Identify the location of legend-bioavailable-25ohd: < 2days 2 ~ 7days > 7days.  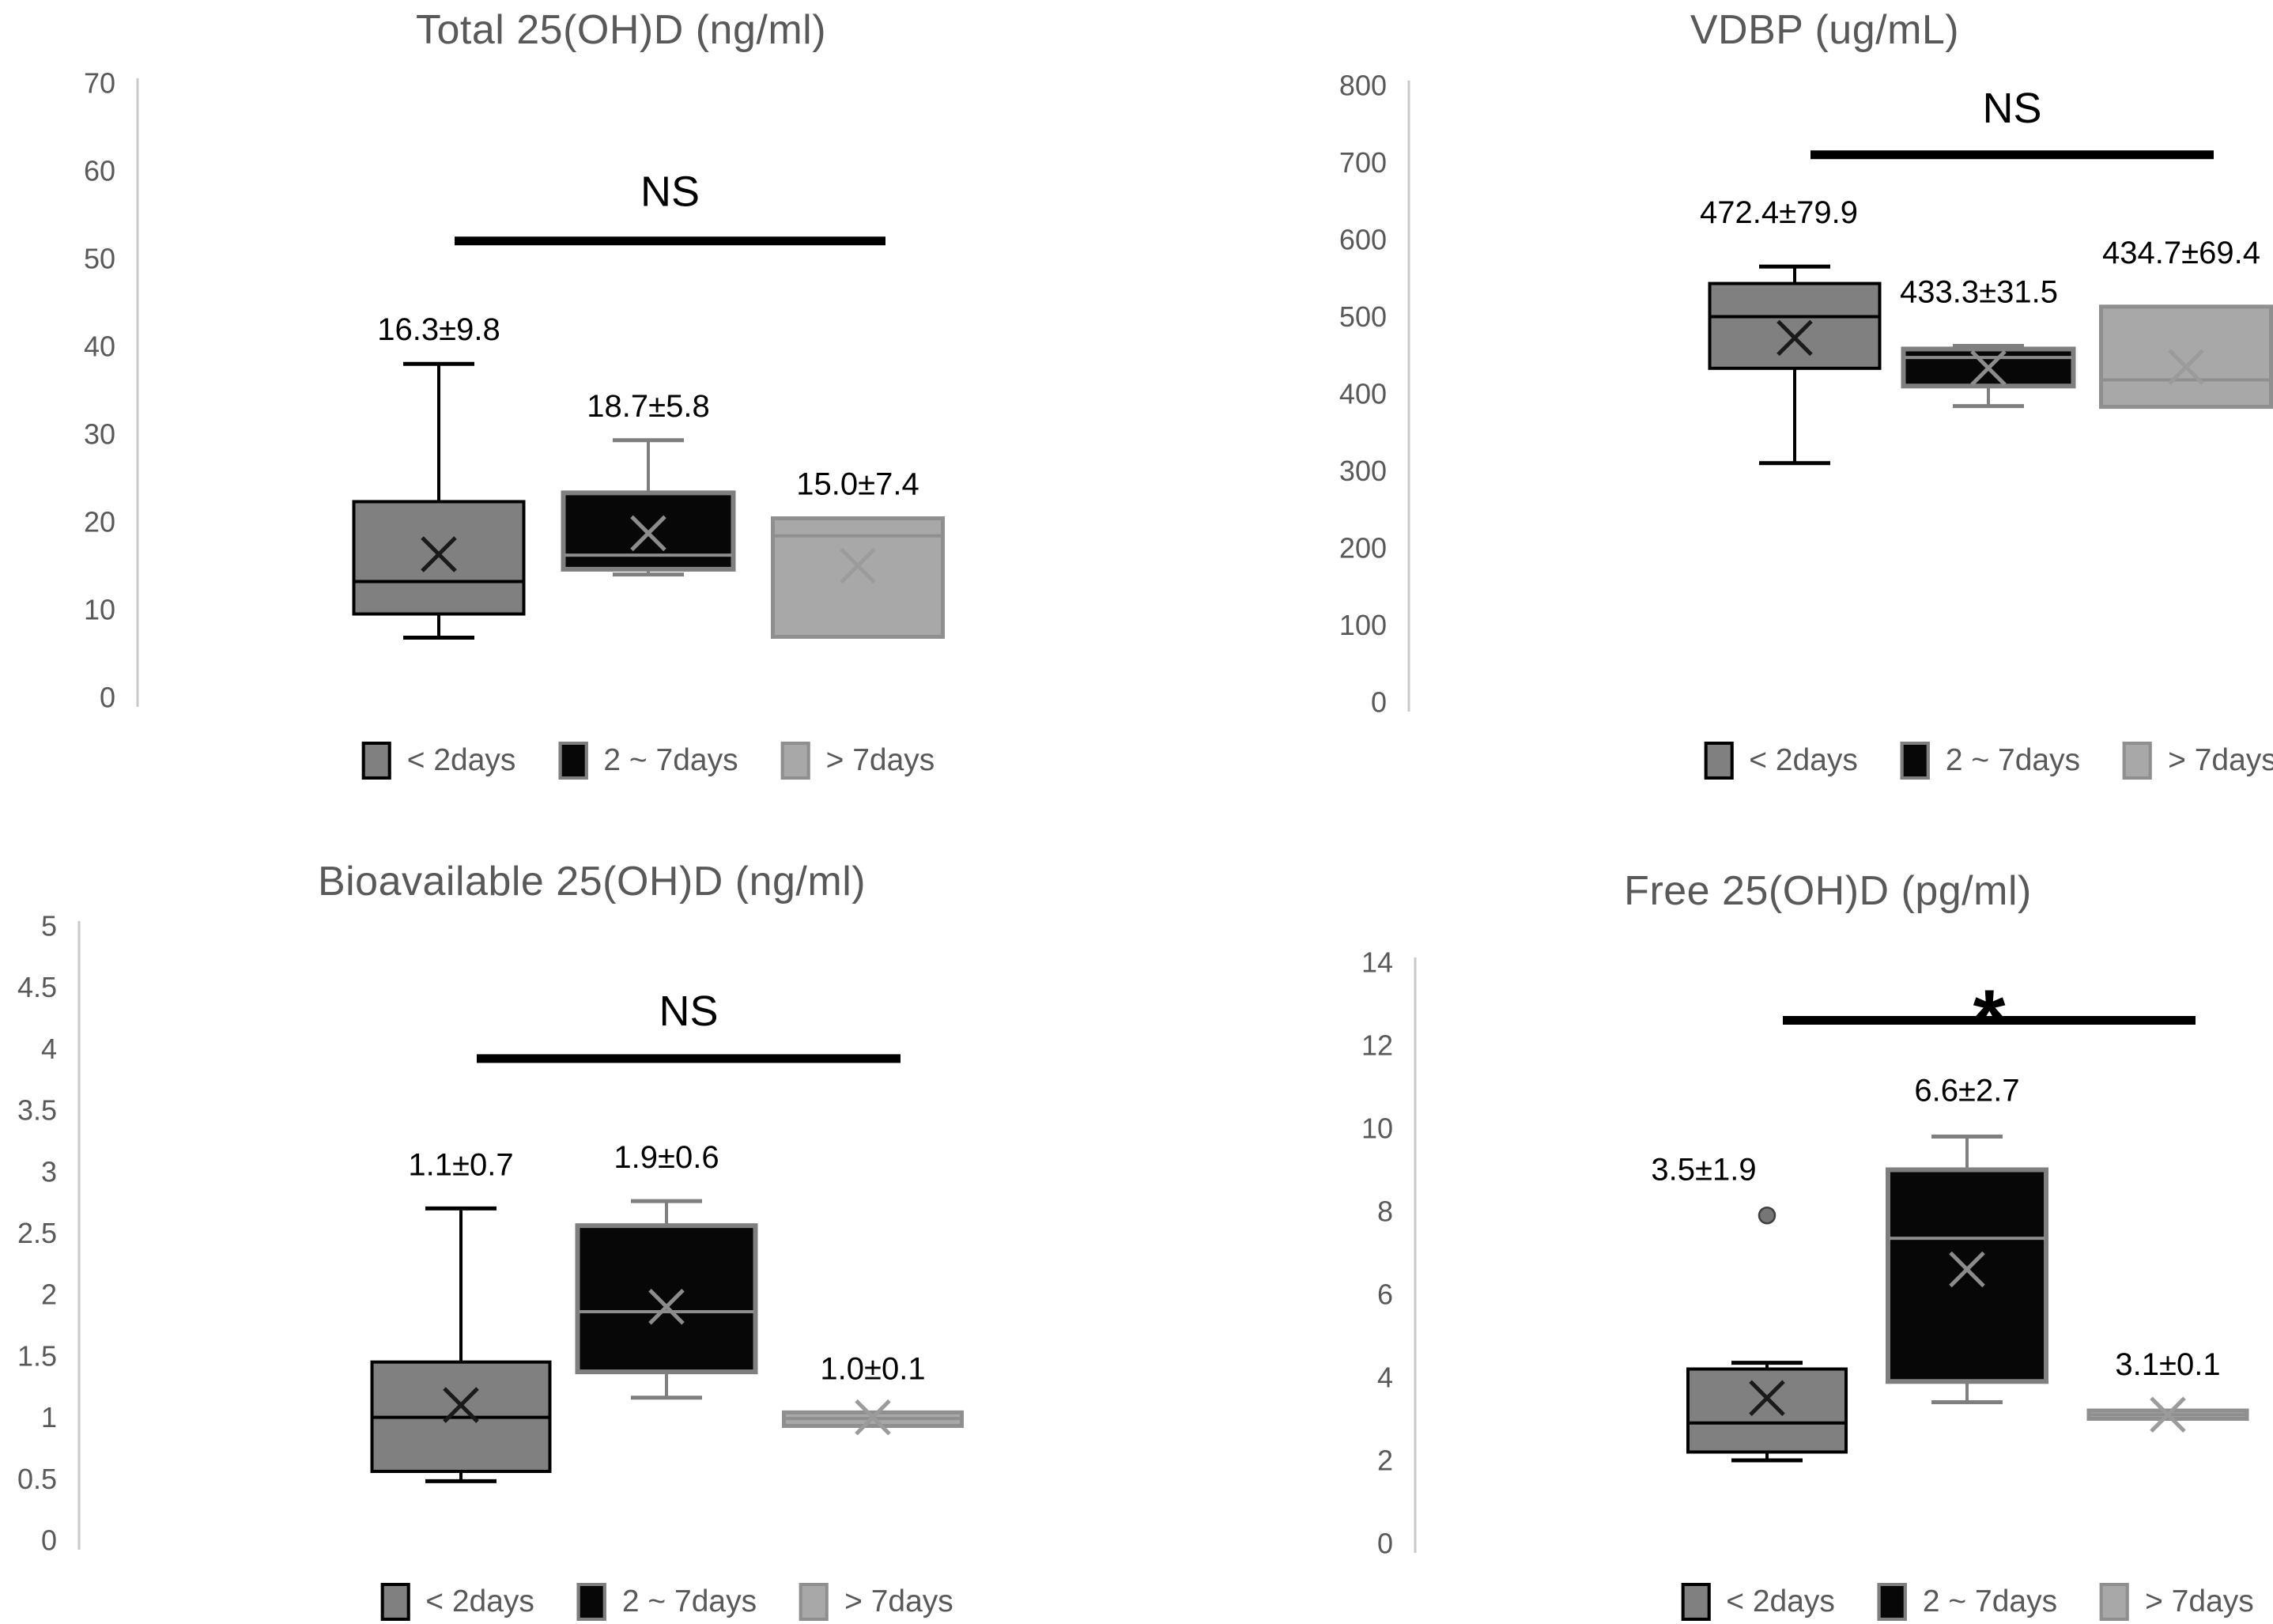
(666, 1602).